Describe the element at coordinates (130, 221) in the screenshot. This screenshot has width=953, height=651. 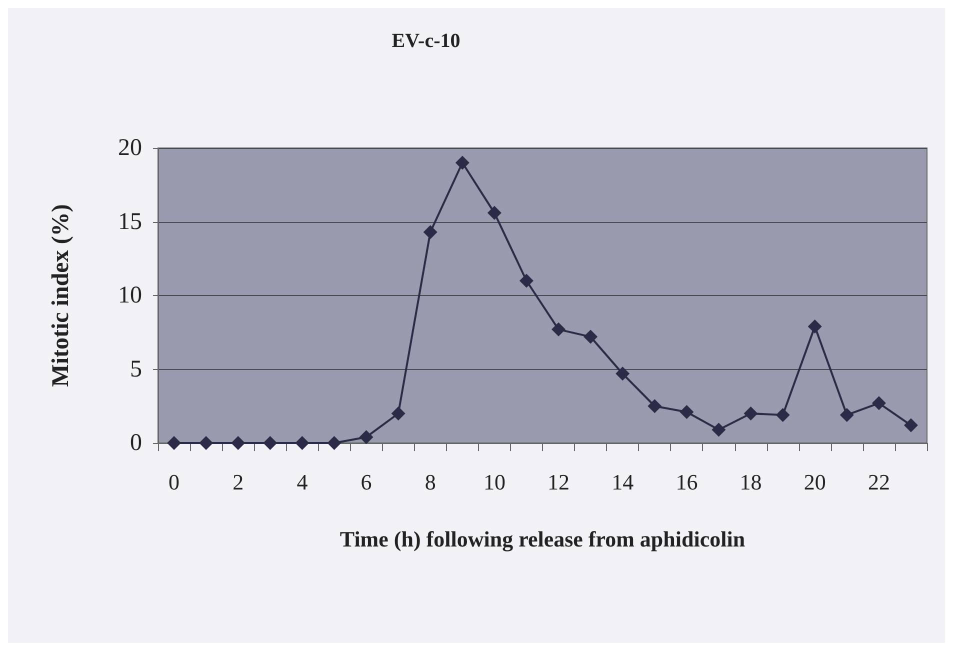
I see `y-tick-label: 15` at that location.